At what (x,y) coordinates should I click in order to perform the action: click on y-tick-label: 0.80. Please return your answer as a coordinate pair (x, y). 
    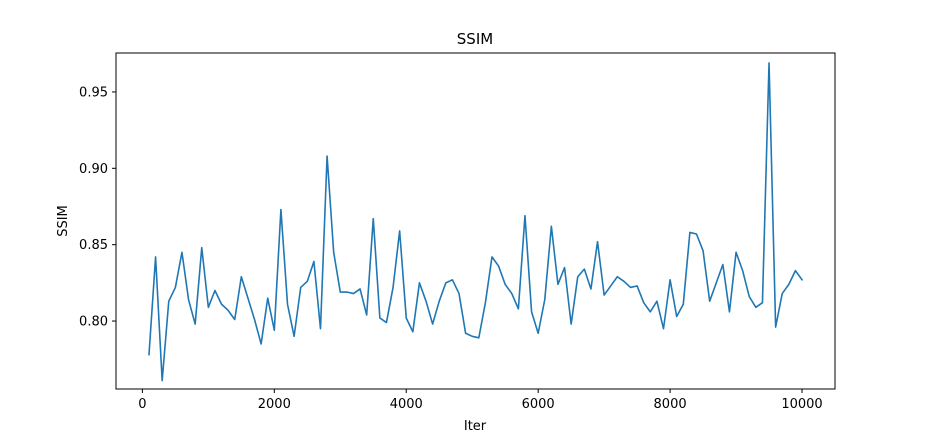
    Looking at the image, I should click on (93, 322).